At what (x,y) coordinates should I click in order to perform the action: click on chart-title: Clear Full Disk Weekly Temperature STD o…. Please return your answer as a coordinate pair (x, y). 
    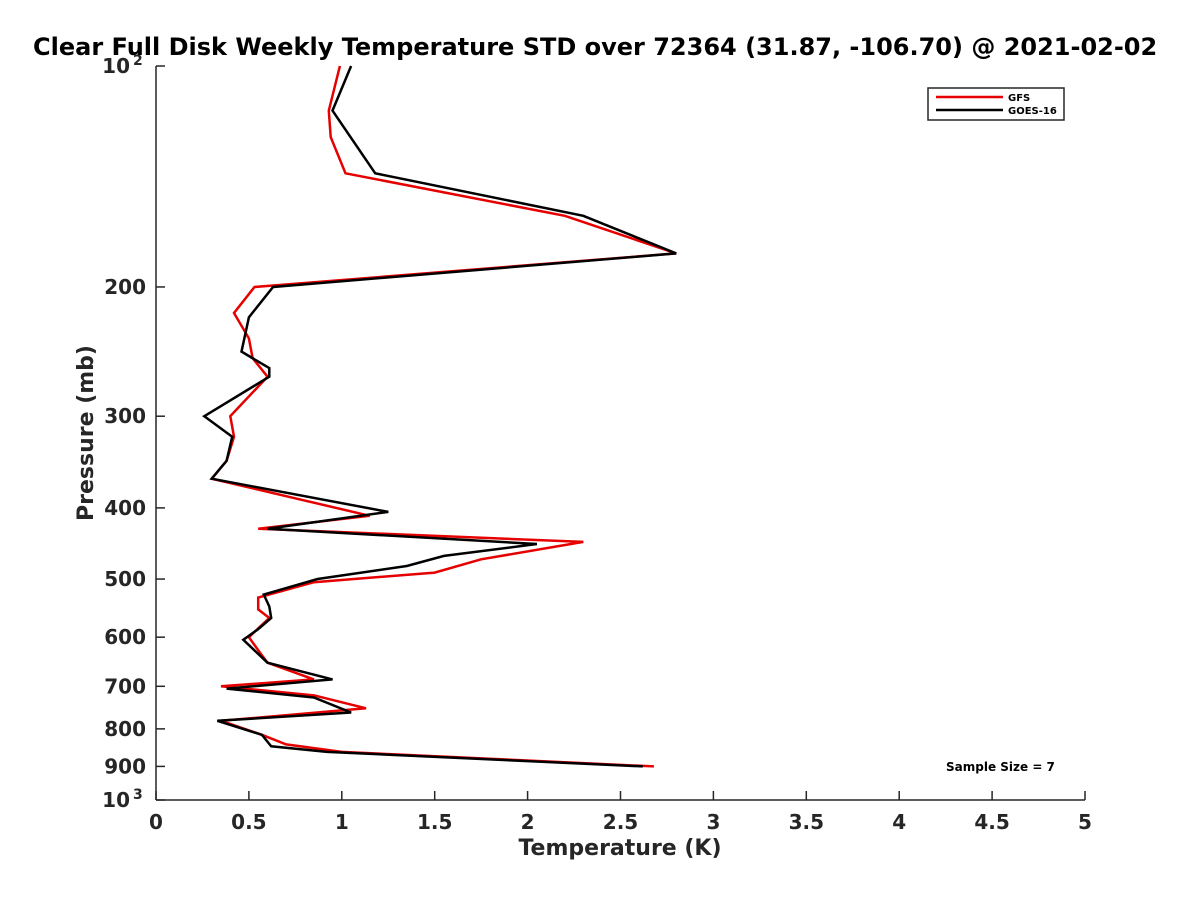
    Looking at the image, I should click on (595, 47).